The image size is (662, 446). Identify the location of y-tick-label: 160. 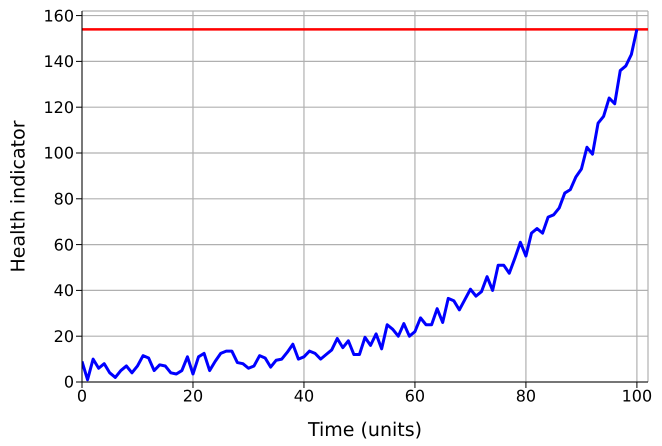
(58, 16).